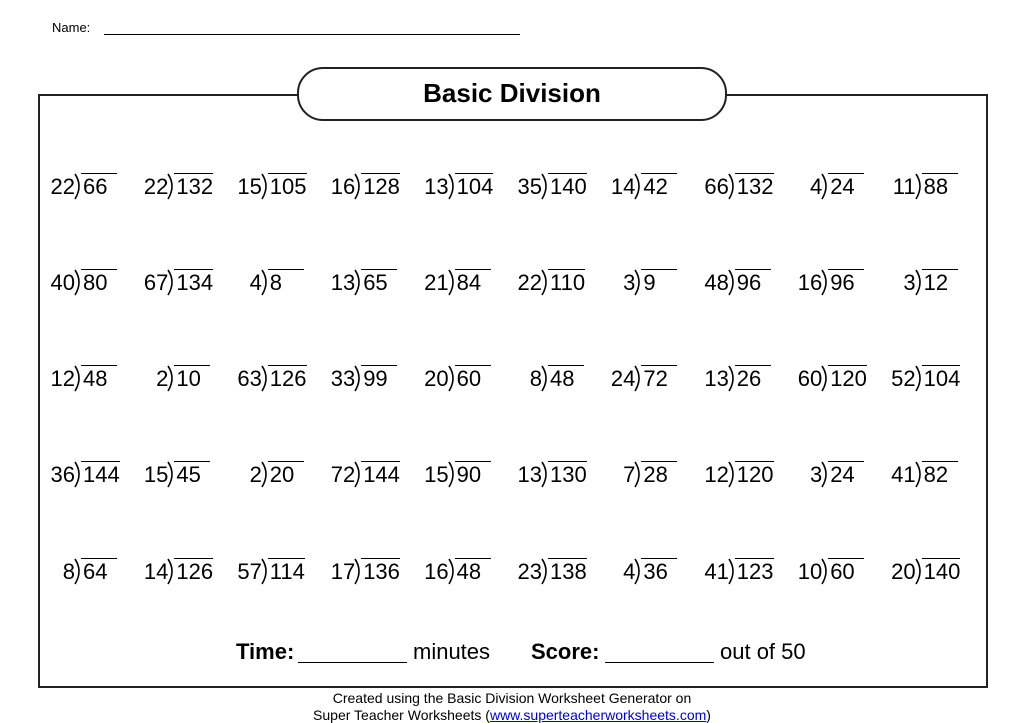 The width and height of the screenshot is (1024, 723). Describe the element at coordinates (752, 378) in the screenshot. I see `dividend: 26` at that location.